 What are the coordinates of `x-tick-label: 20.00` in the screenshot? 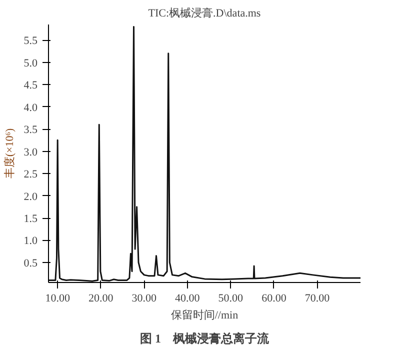 It's located at (101, 298).